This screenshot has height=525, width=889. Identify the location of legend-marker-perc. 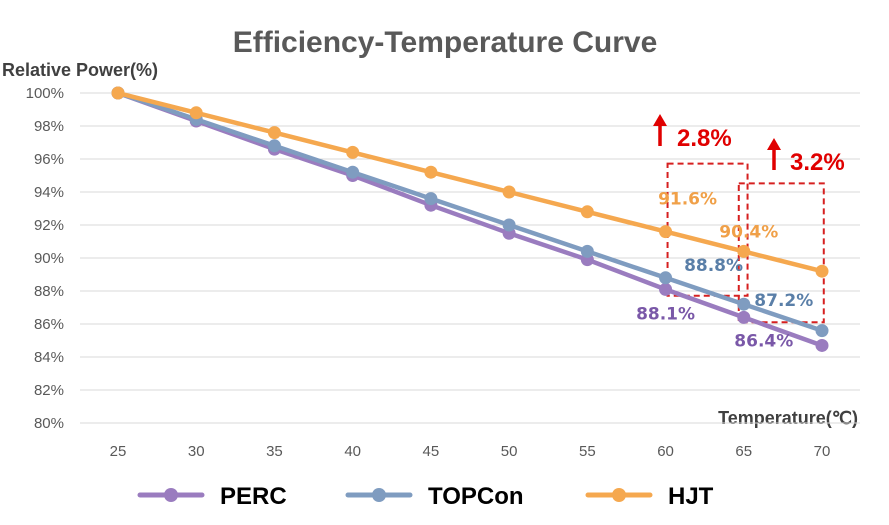
(171, 495).